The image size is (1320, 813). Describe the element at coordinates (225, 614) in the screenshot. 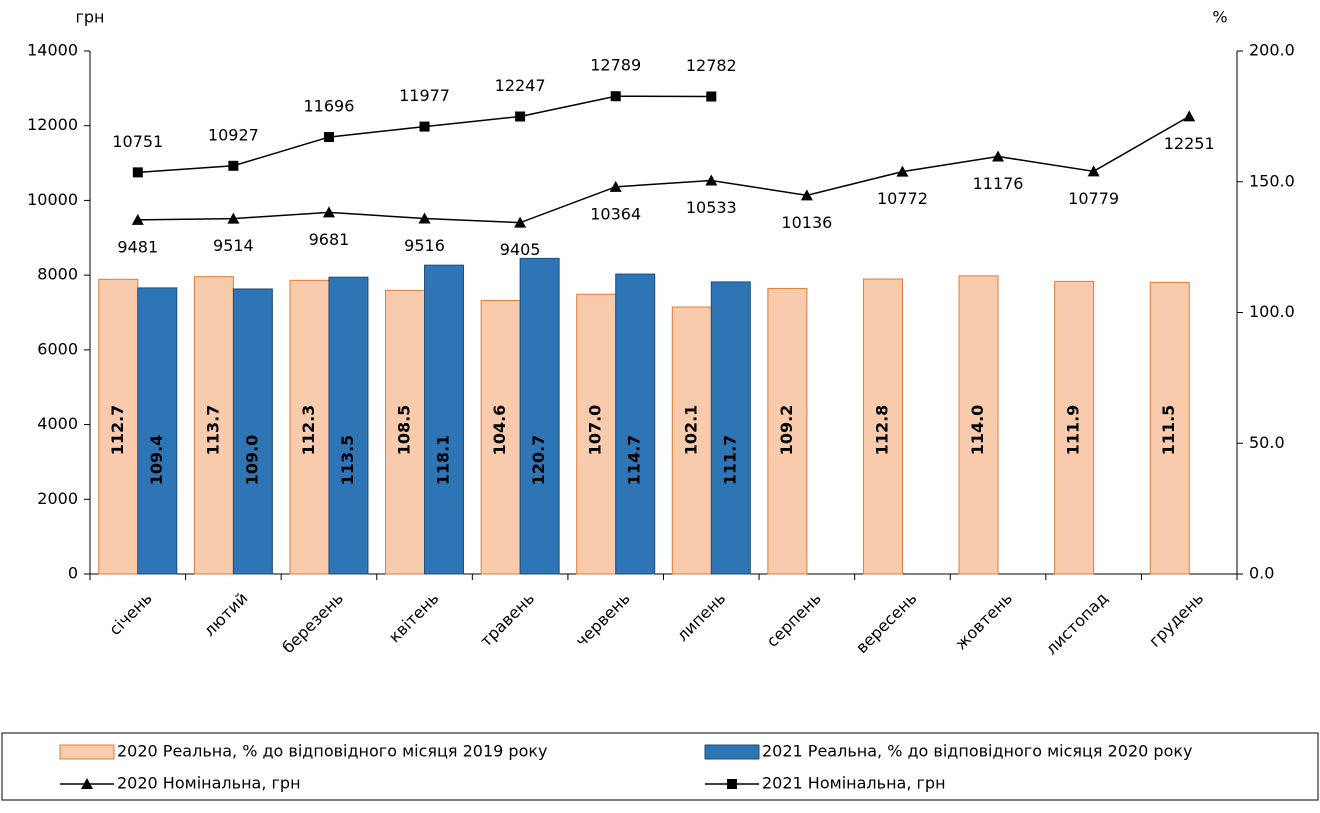

I see `x-tick-label: лютий` at that location.